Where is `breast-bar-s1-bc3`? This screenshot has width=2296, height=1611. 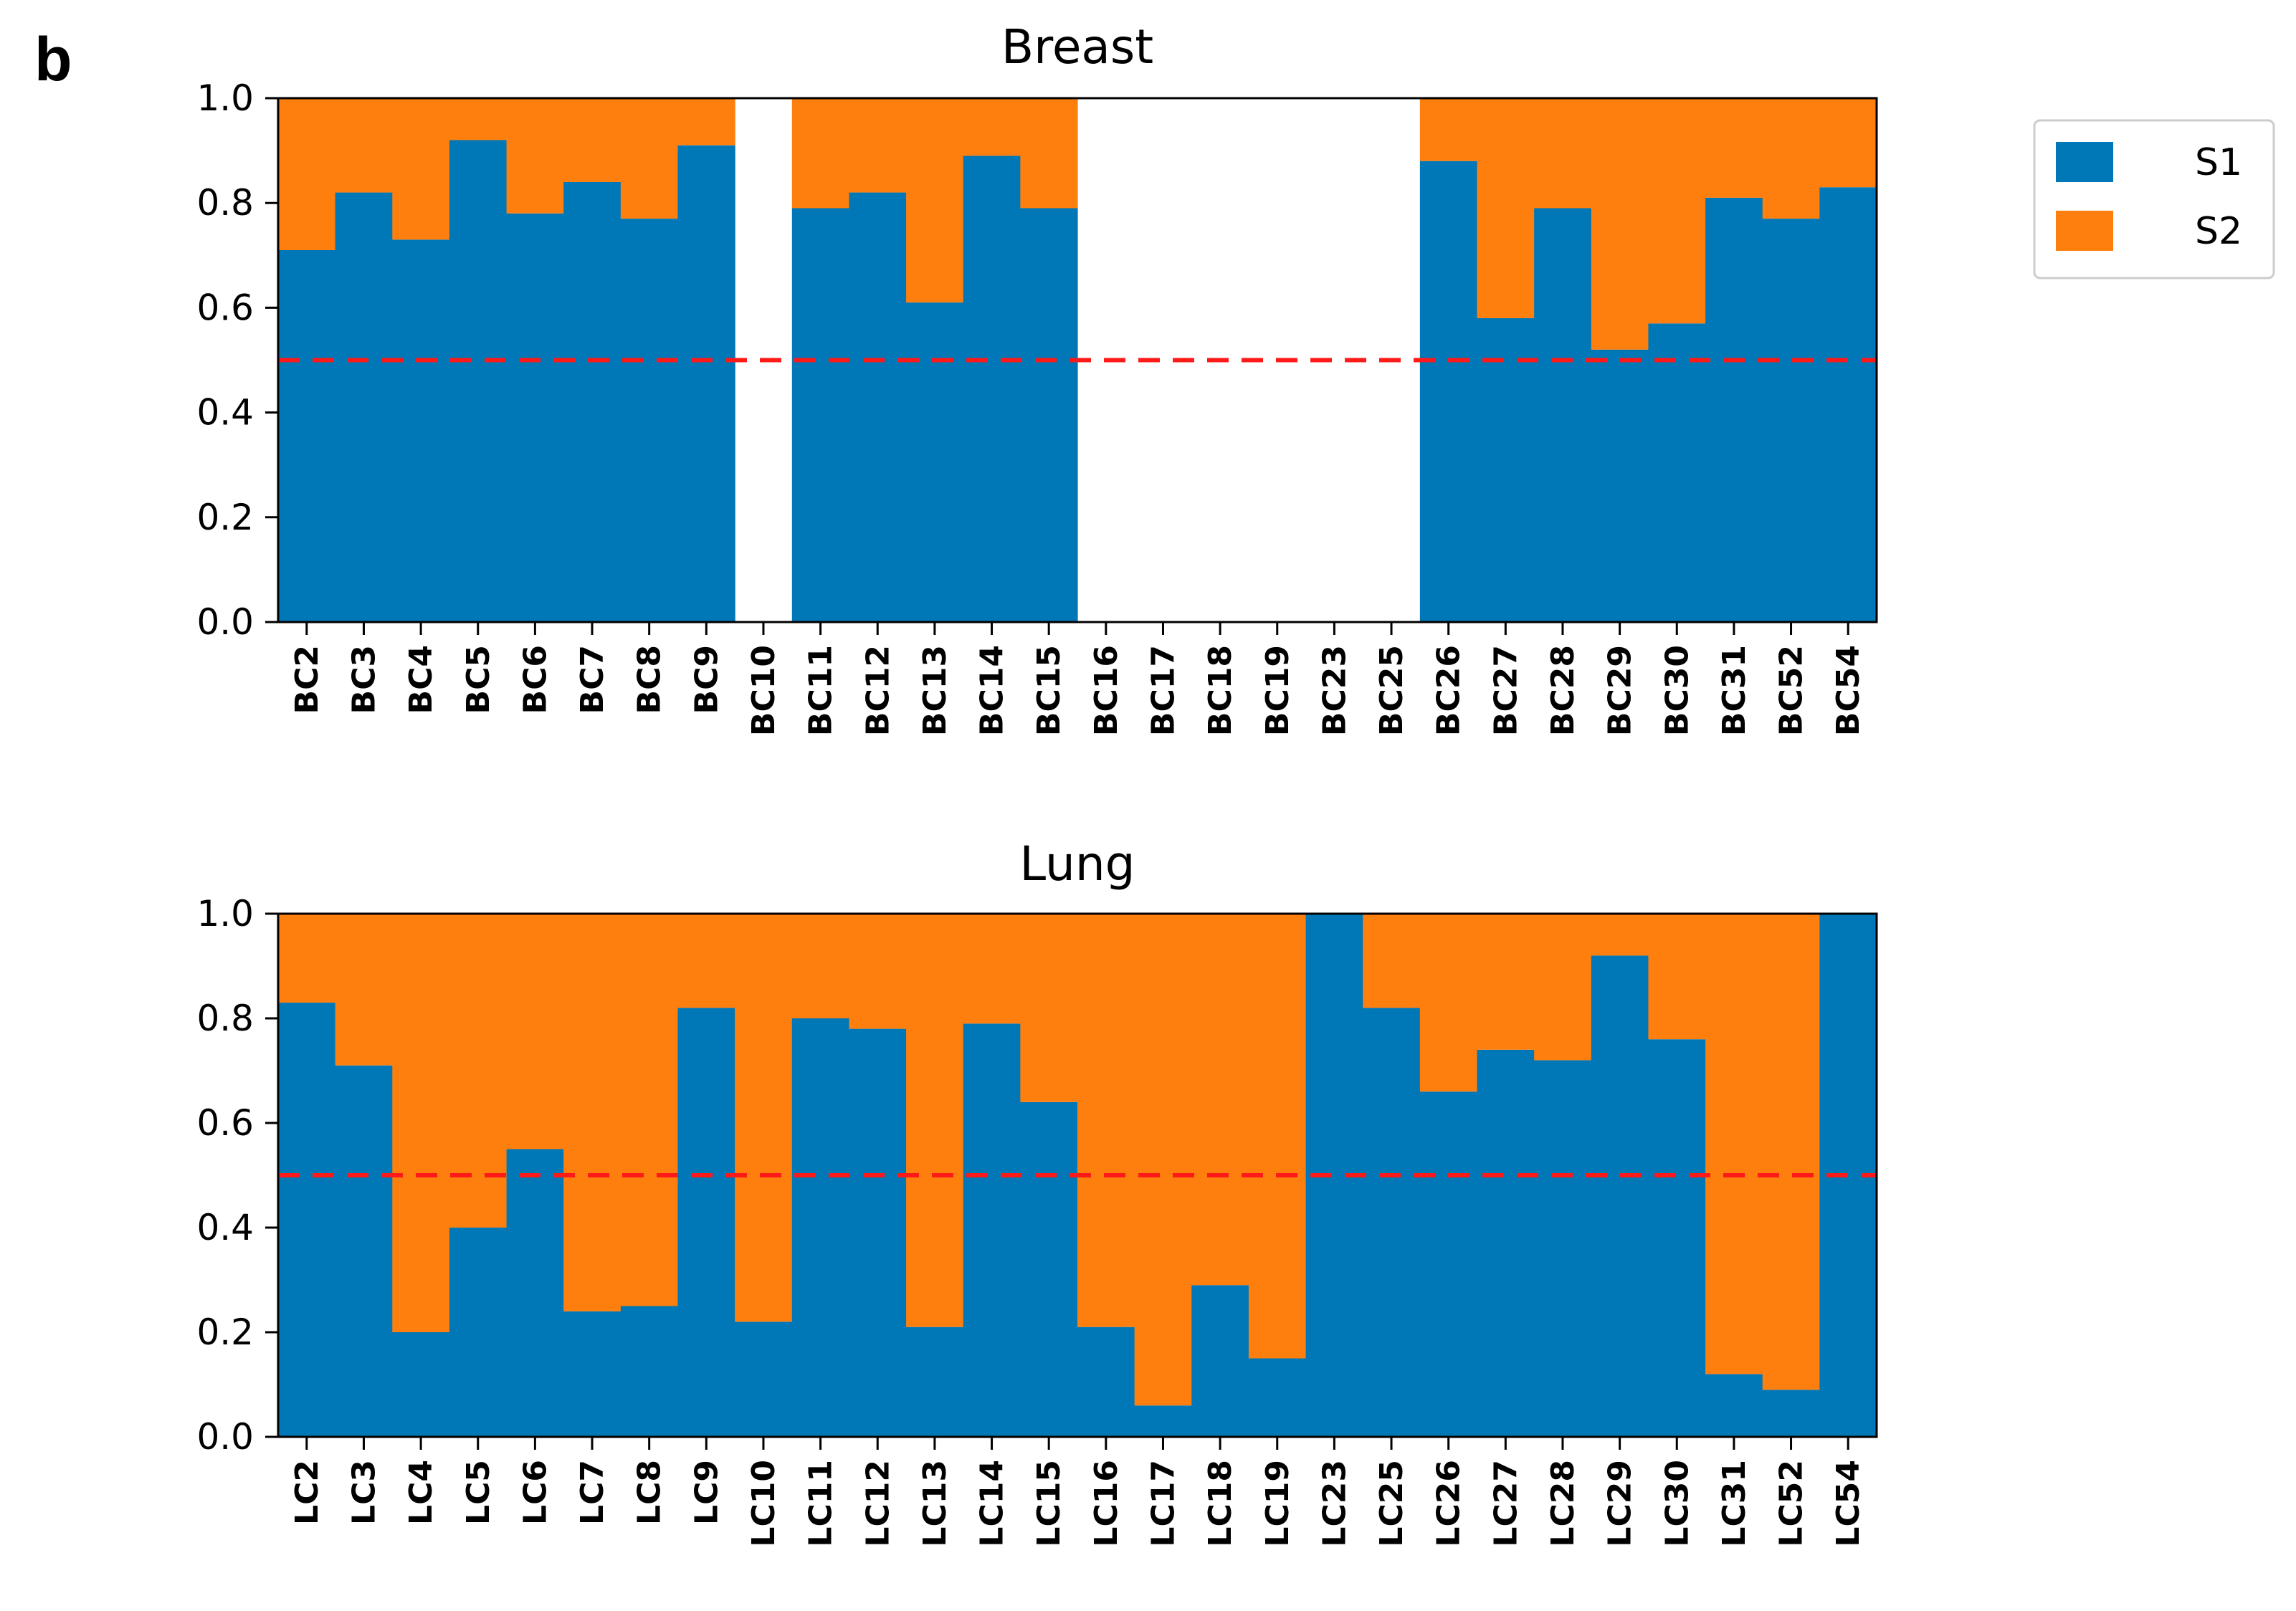 breast-bar-s1-bc3 is located at coordinates (364, 407).